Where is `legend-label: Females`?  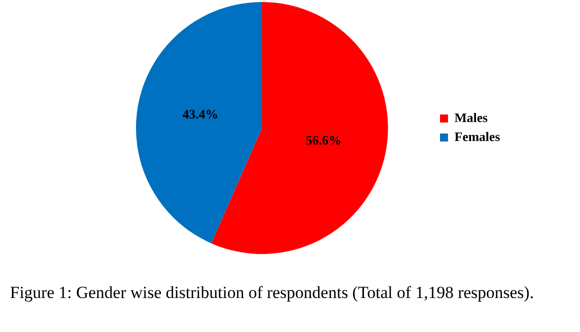 legend-label: Females is located at coordinates (477, 136).